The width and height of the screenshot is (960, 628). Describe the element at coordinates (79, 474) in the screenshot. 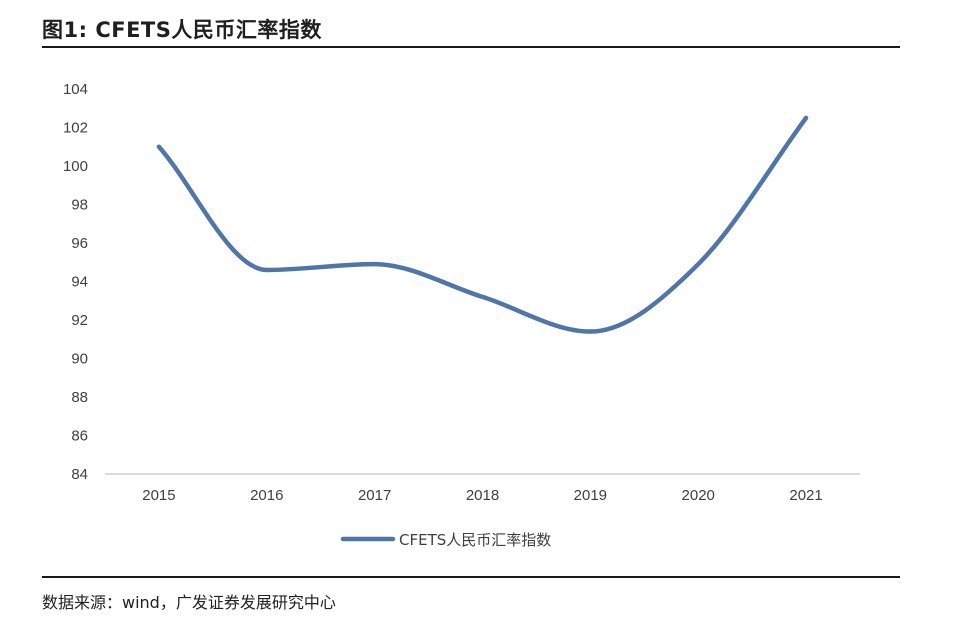

I see `y-tick-label: 84` at that location.